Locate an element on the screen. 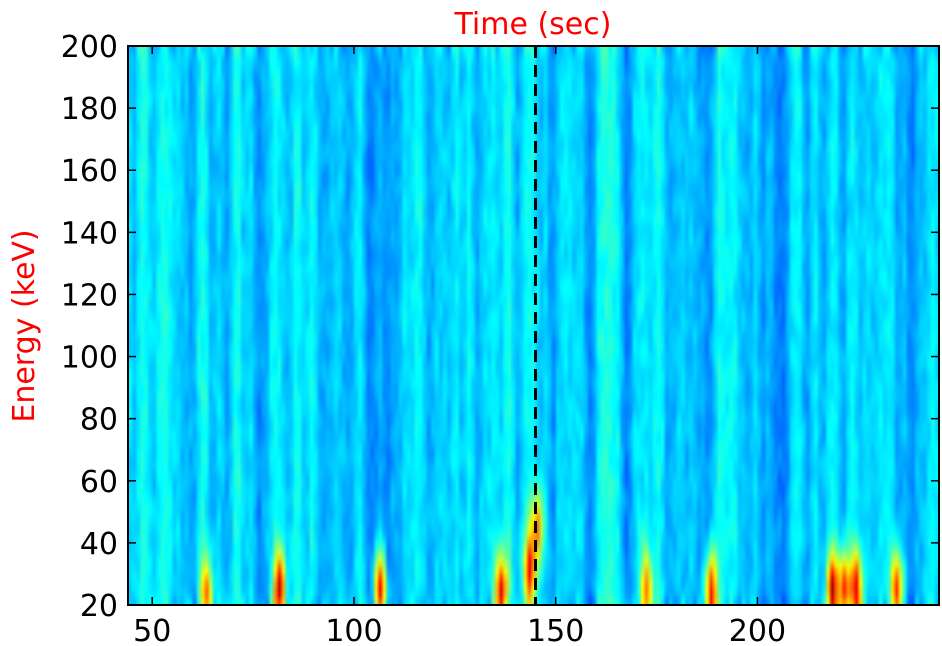  y-tick-label: 80 is located at coordinates (99, 420).